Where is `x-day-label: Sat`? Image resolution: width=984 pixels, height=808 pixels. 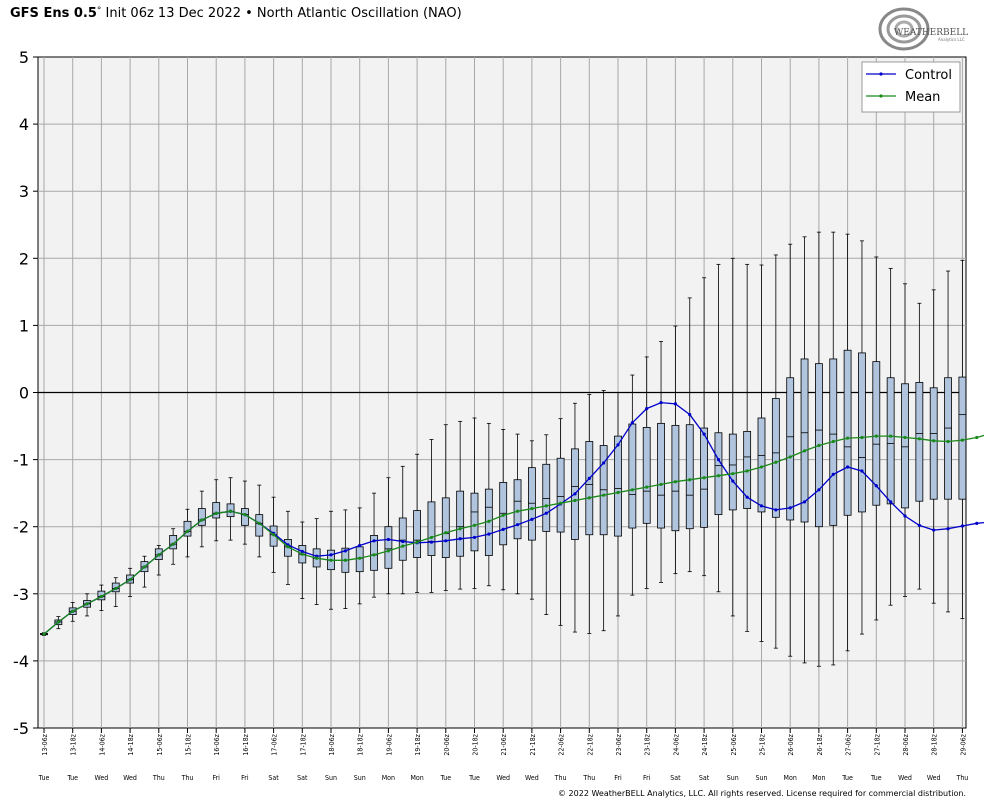
x-day-label: Sat is located at coordinates (675, 778).